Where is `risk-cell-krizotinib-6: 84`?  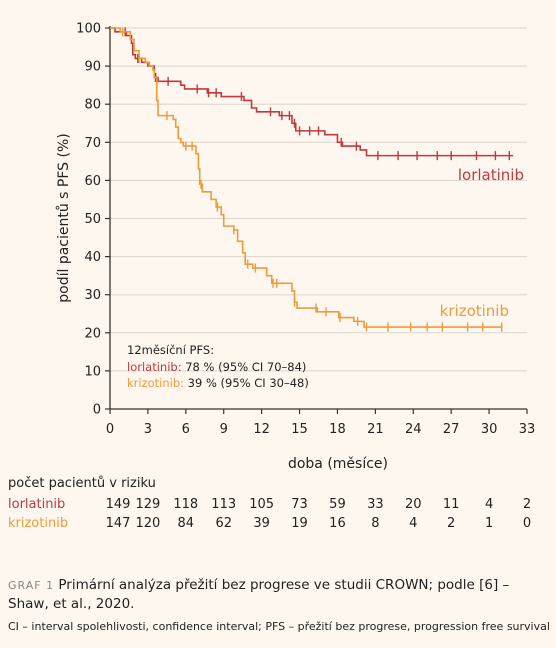 risk-cell-krizotinib-6: 84 is located at coordinates (186, 523).